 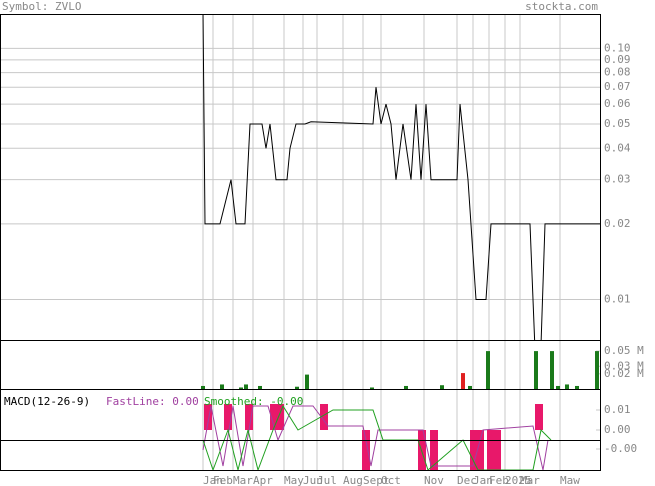 I want to click on x-tick-label: Apr, so click(x=263, y=480).